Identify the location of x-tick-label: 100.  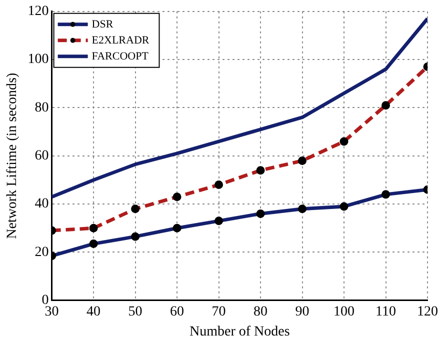
(344, 312).